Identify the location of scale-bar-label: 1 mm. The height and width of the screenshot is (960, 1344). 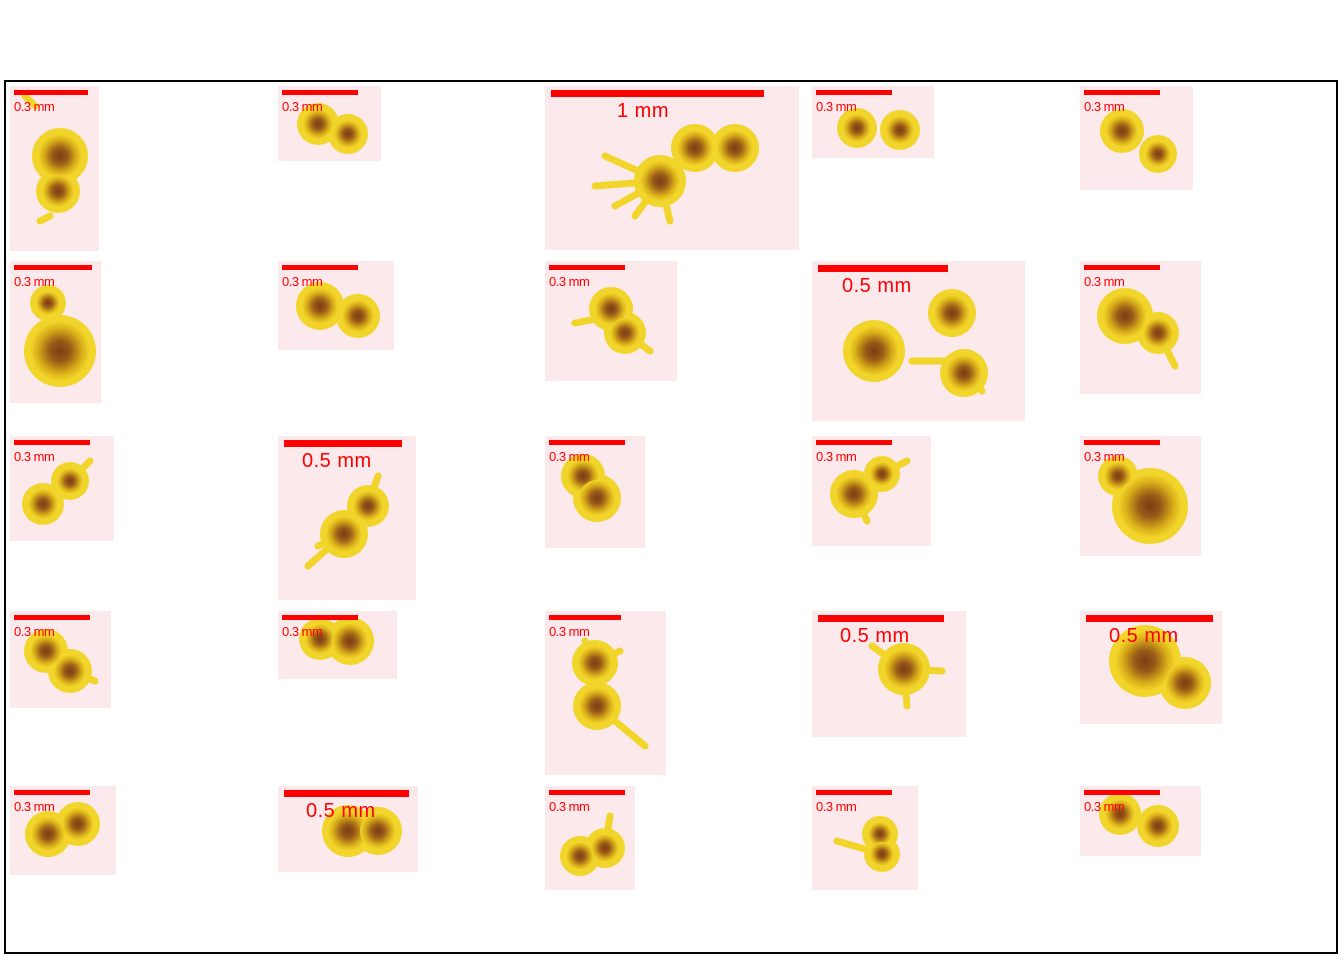
(643, 111).